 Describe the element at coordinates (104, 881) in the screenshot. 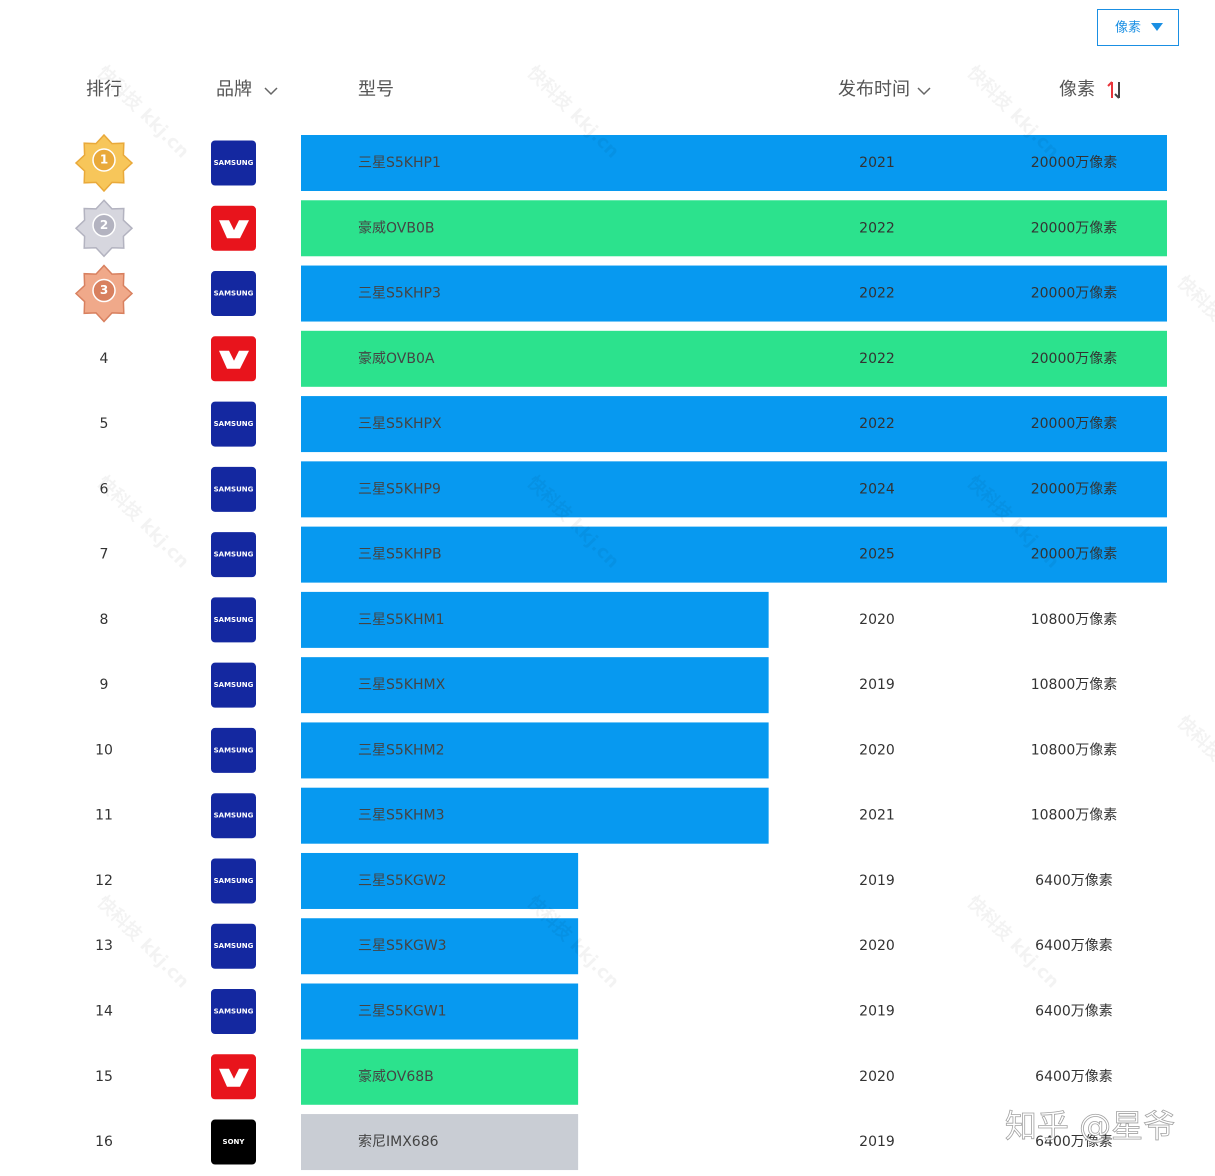

I see `rank-number: 12` at that location.